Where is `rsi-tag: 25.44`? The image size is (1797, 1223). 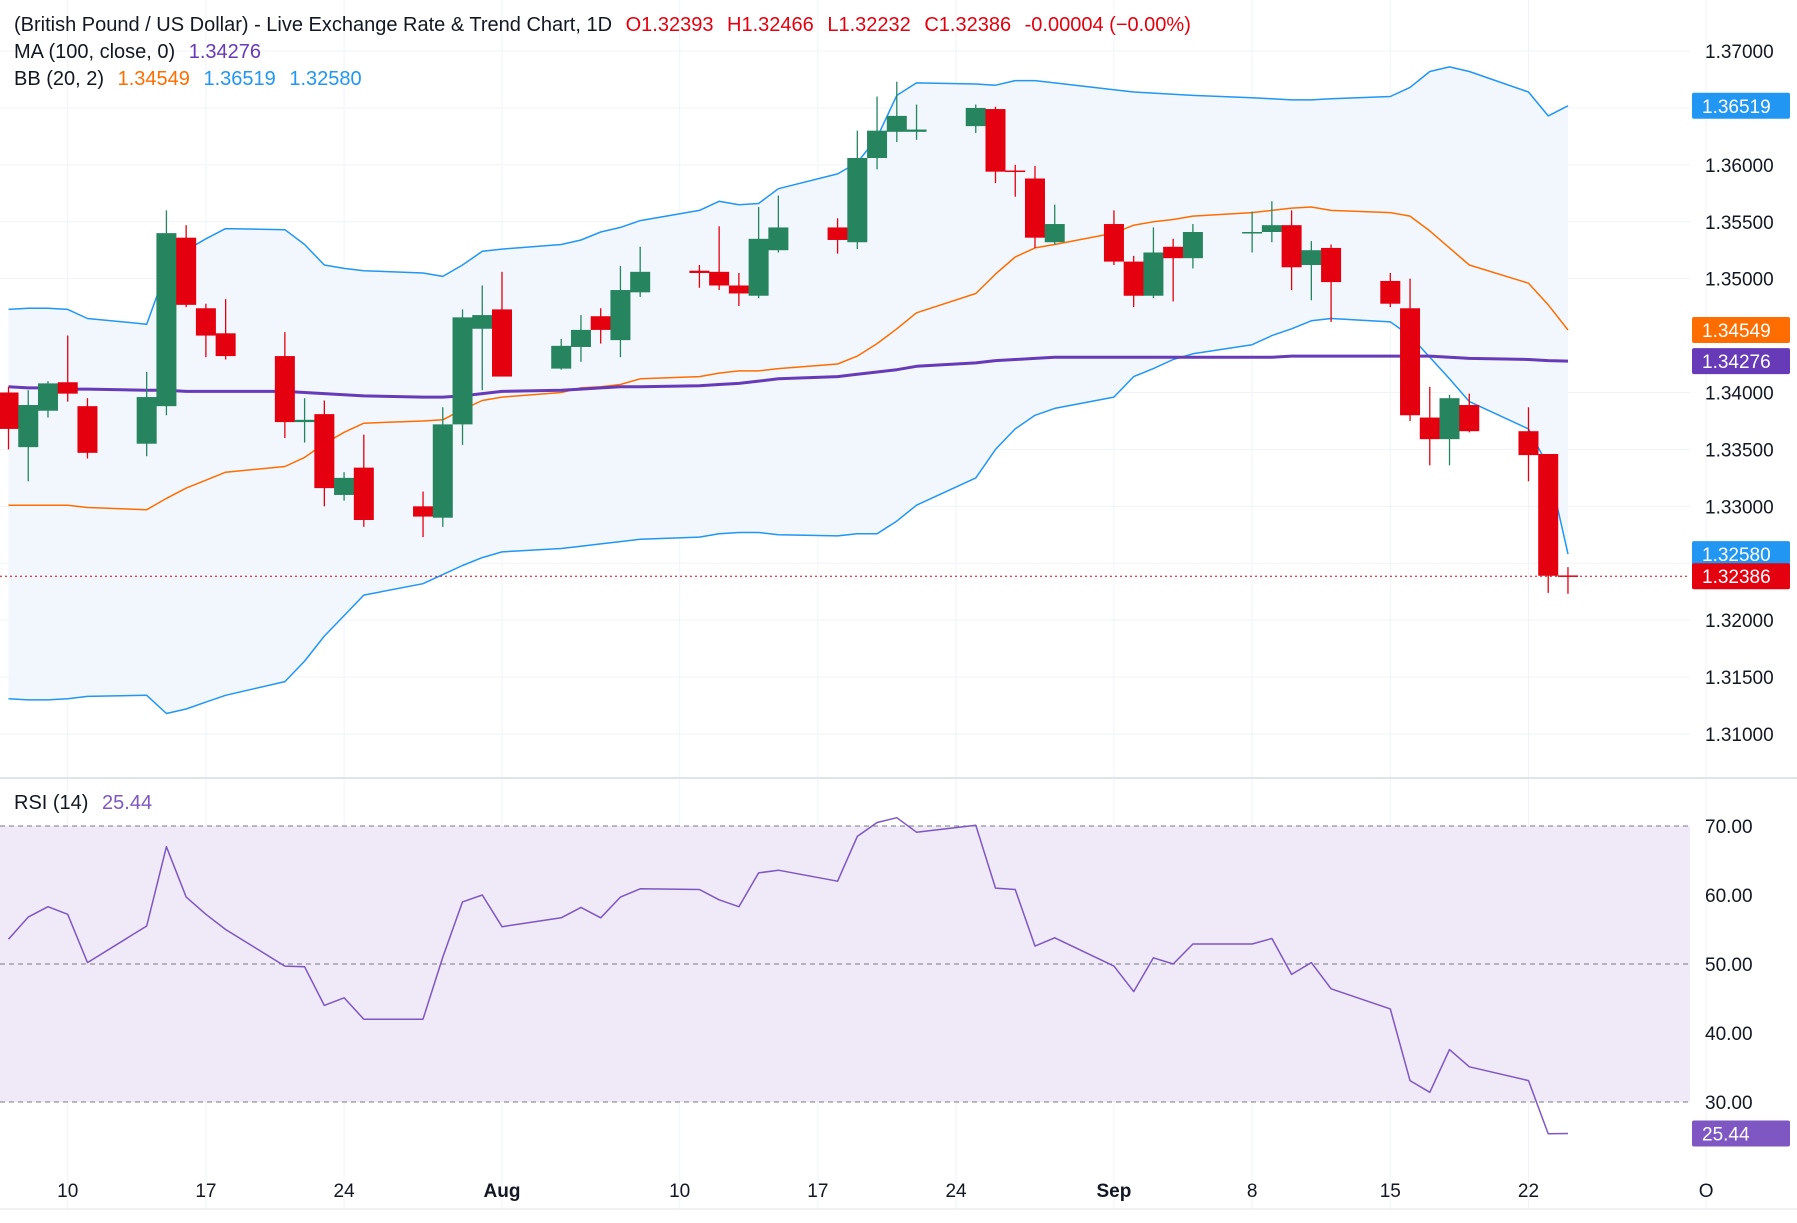
rsi-tag: 25.44 is located at coordinates (1741, 1133).